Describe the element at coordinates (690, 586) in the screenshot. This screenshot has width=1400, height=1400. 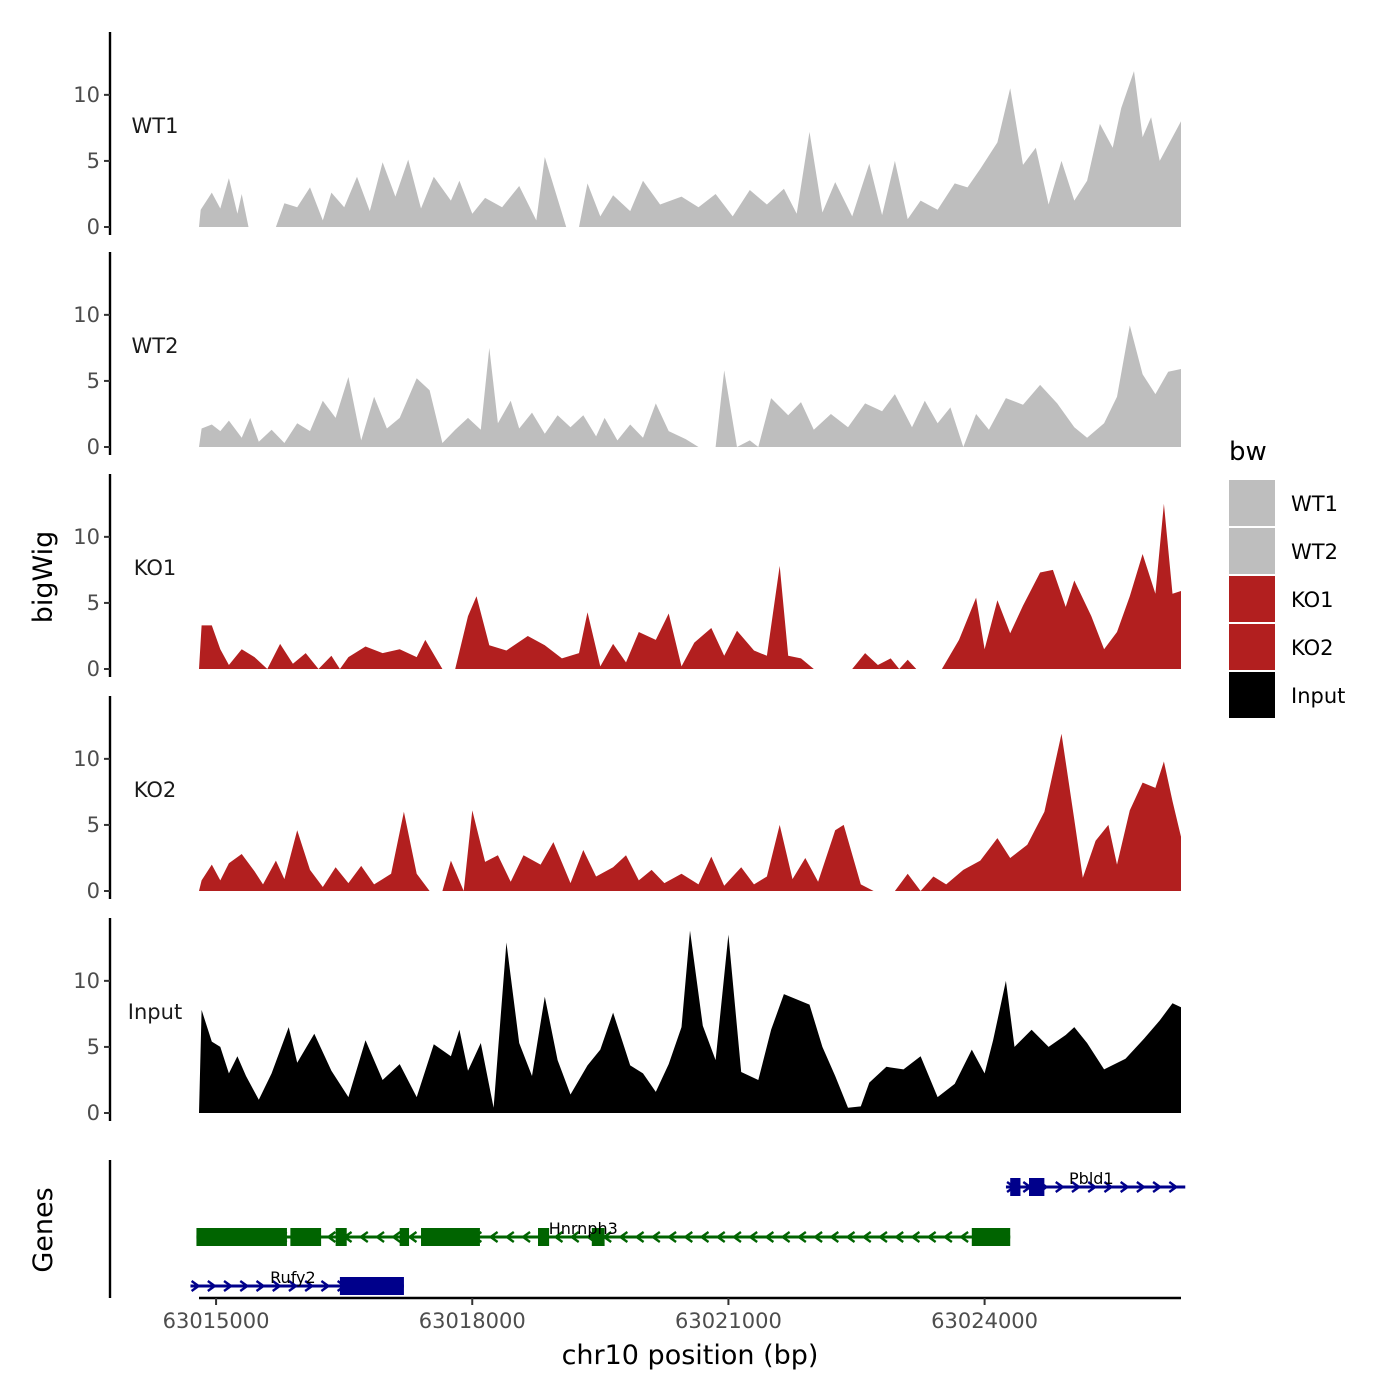
I see `track-area-ko1` at that location.